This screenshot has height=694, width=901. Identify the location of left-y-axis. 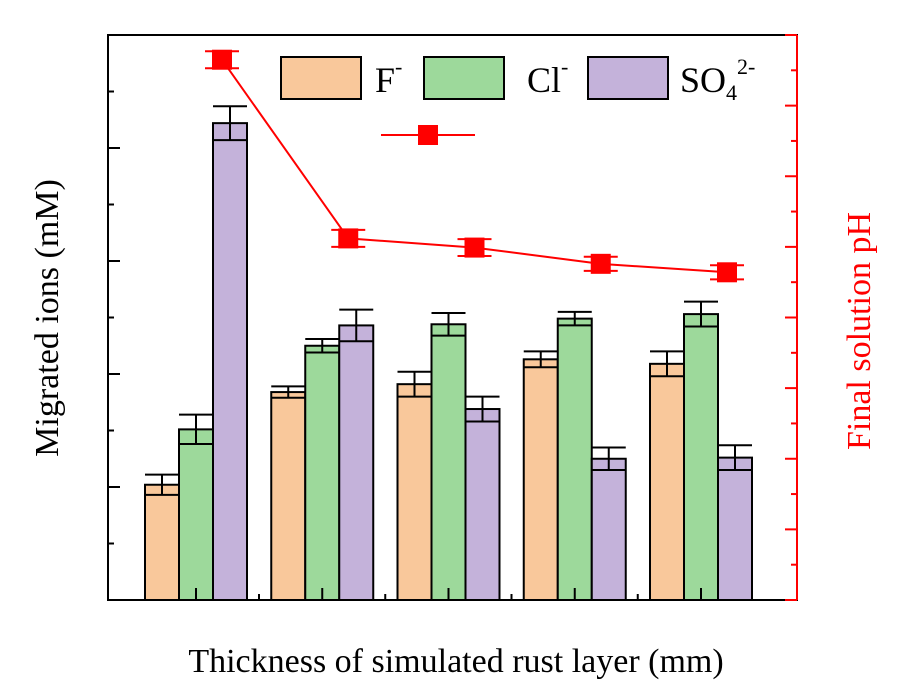
(114, 317).